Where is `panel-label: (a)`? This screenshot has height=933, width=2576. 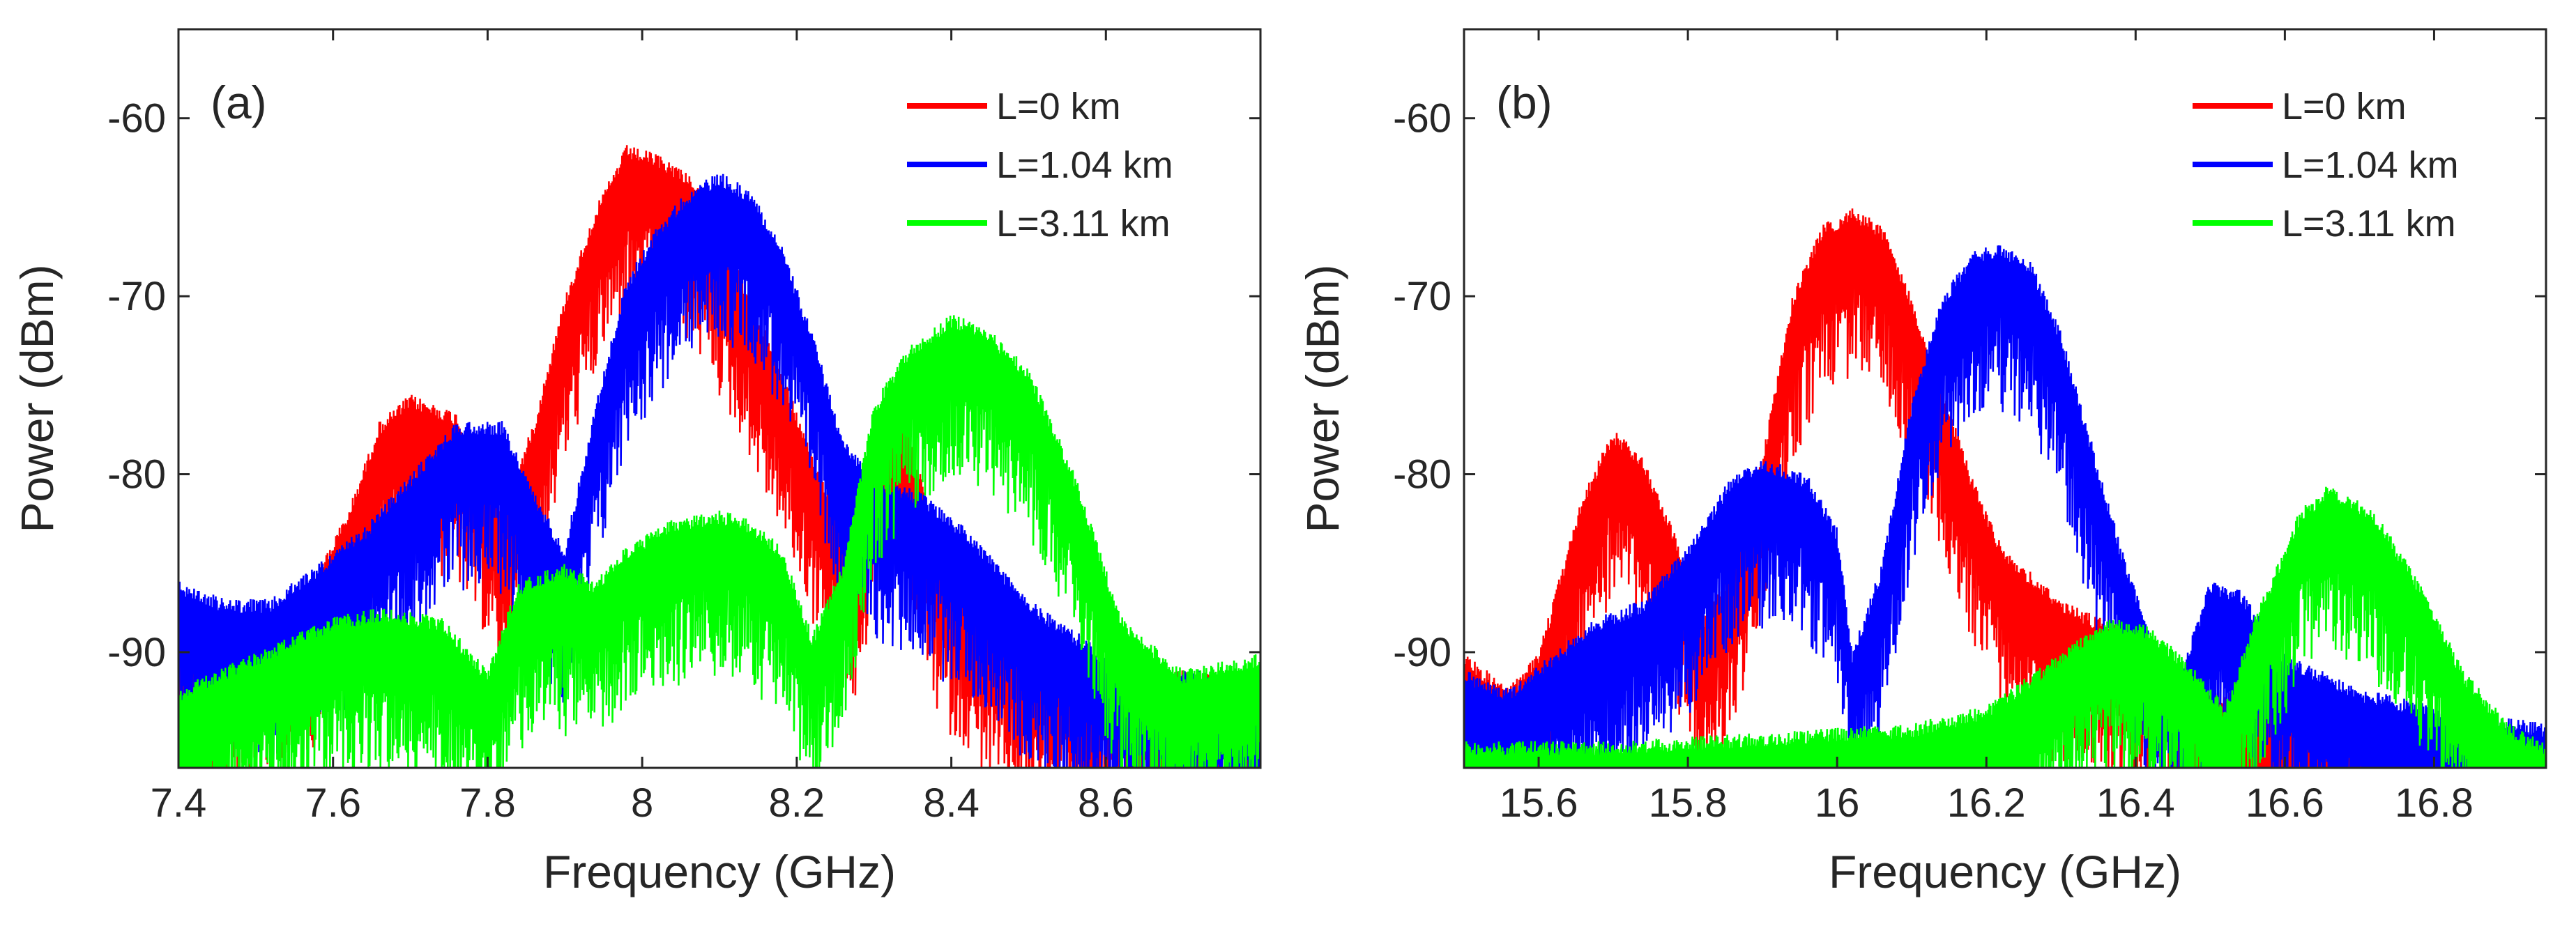 panel-label: (a) is located at coordinates (239, 102).